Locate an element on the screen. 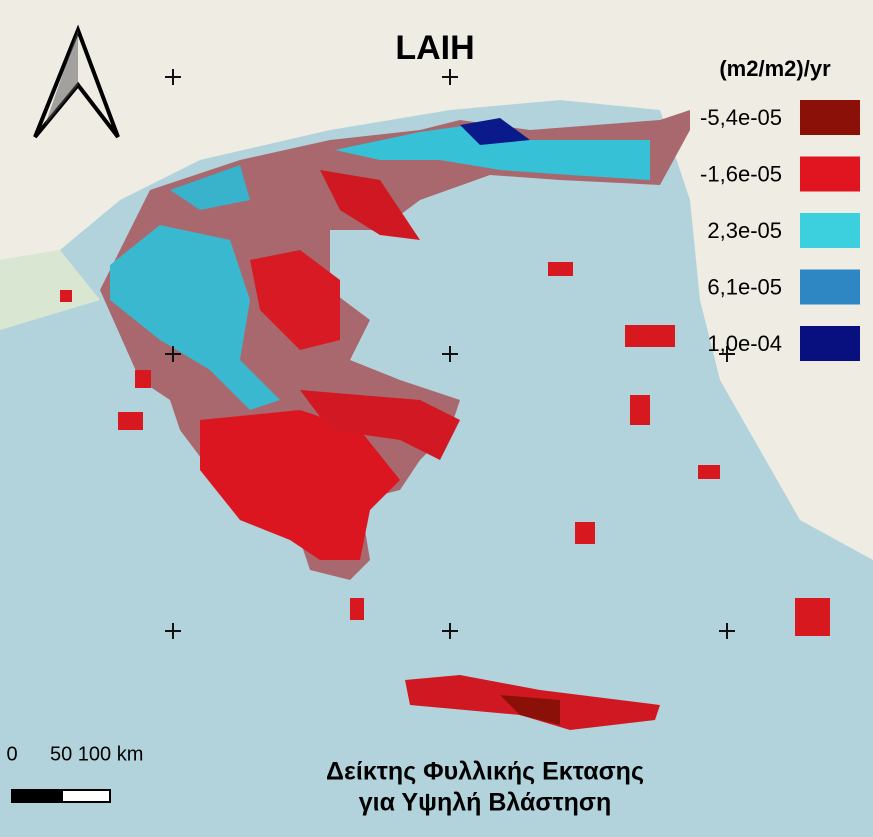 The height and width of the screenshot is (837, 873). crete-strong-negative is located at coordinates (530, 710).